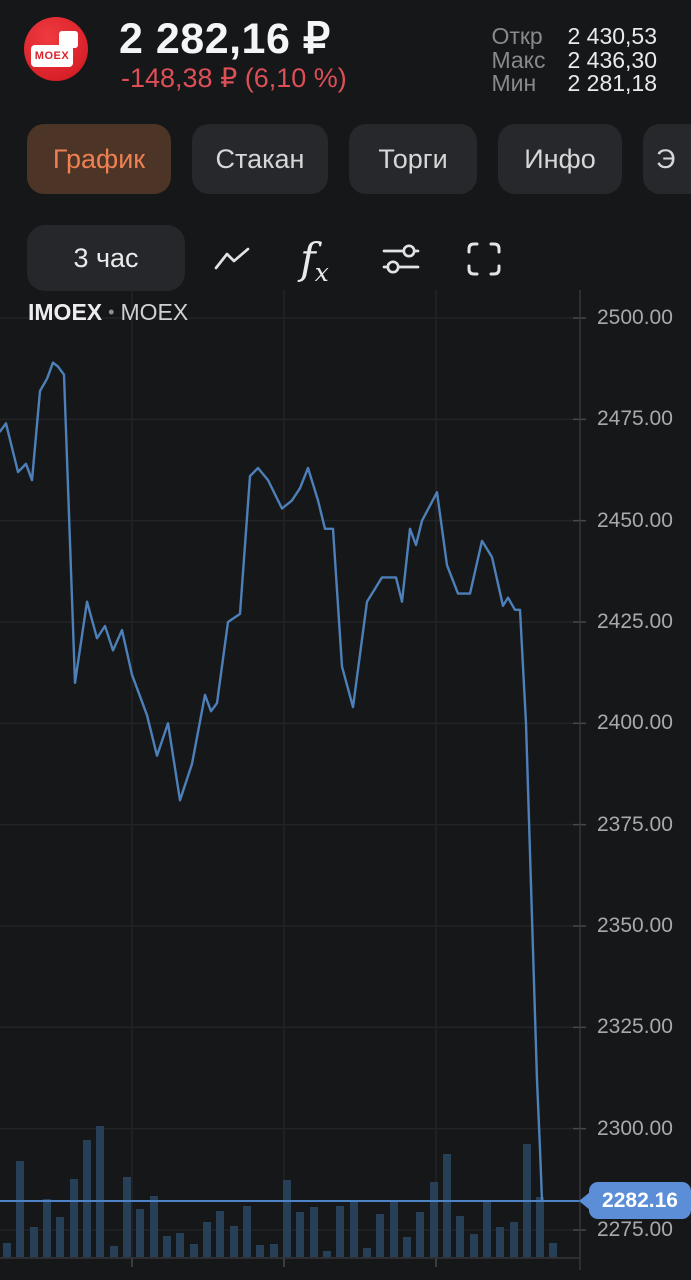  Describe the element at coordinates (52, 56) in the screenshot. I see `moex-logo-text: MOEX` at that location.